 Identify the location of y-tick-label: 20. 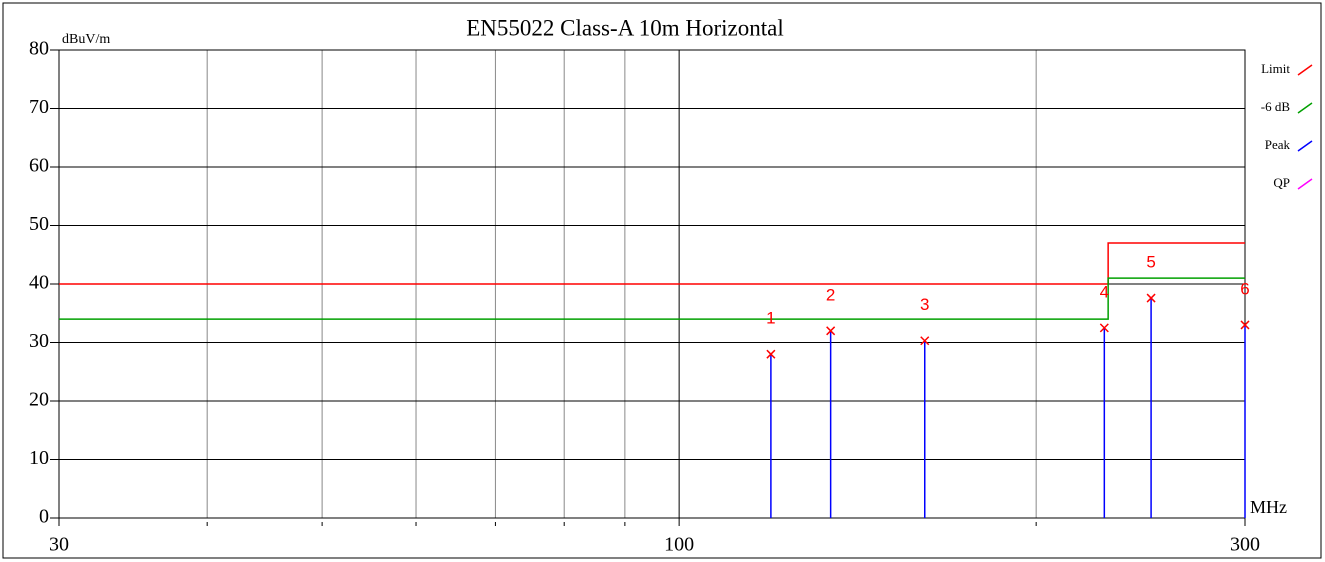
(39, 400).